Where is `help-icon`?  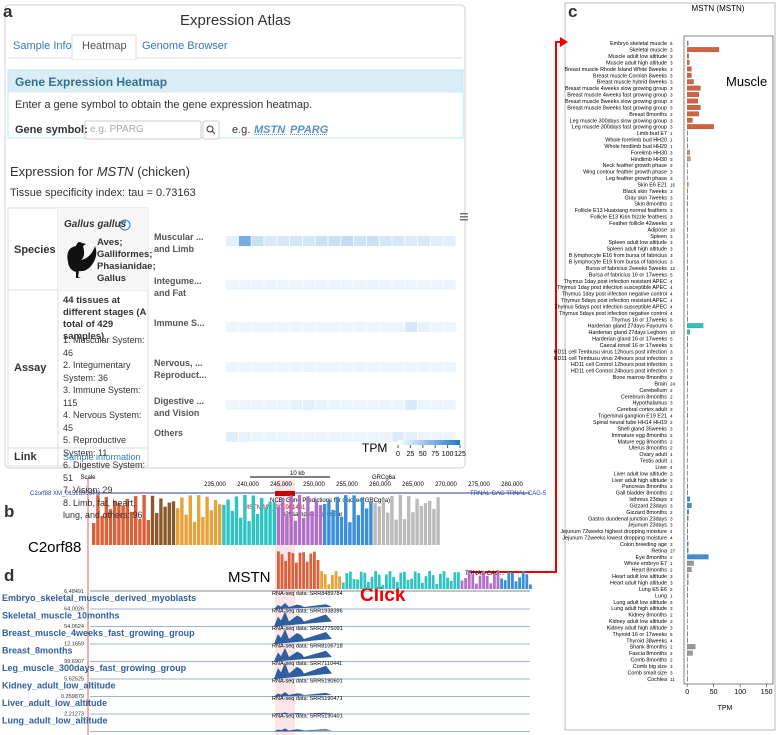 help-icon is located at coordinates (125, 225).